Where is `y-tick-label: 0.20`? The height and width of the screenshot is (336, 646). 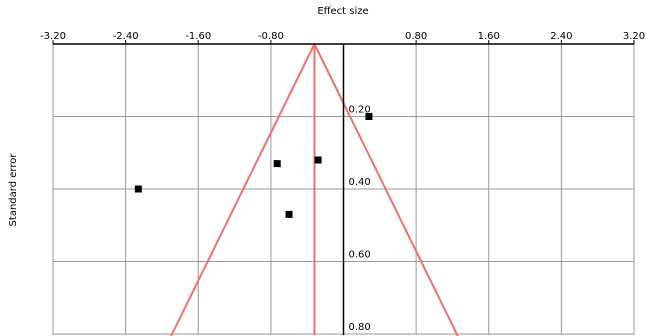 y-tick-label: 0.20 is located at coordinates (360, 110).